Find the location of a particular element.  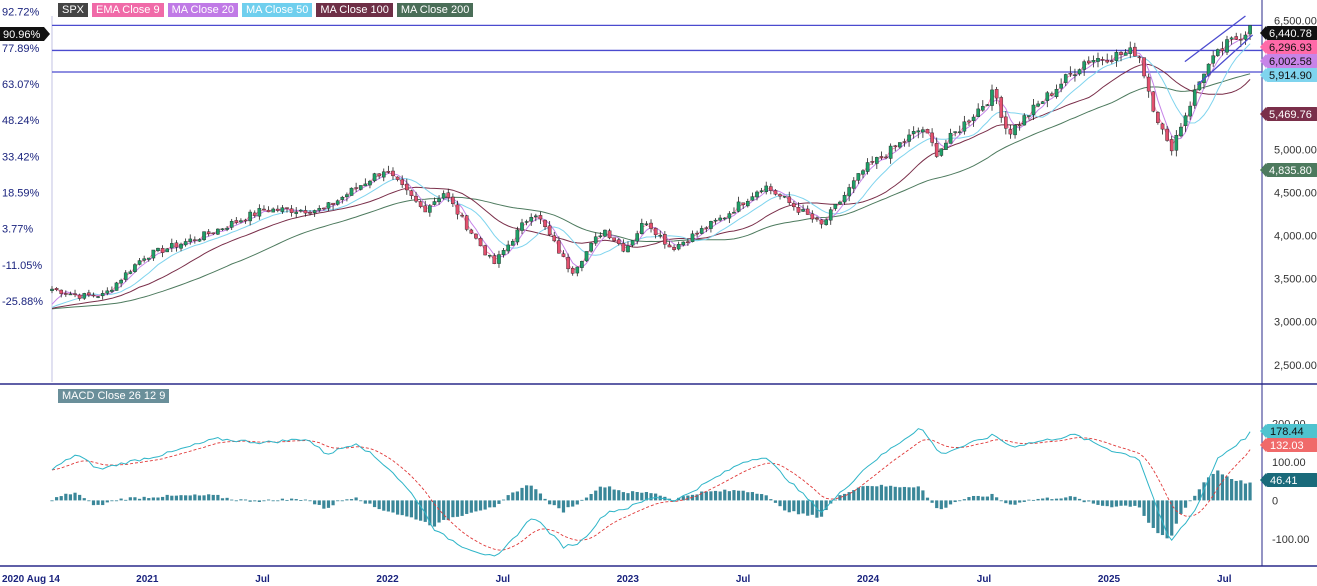

x-tick-label: 2021 is located at coordinates (147, 579).